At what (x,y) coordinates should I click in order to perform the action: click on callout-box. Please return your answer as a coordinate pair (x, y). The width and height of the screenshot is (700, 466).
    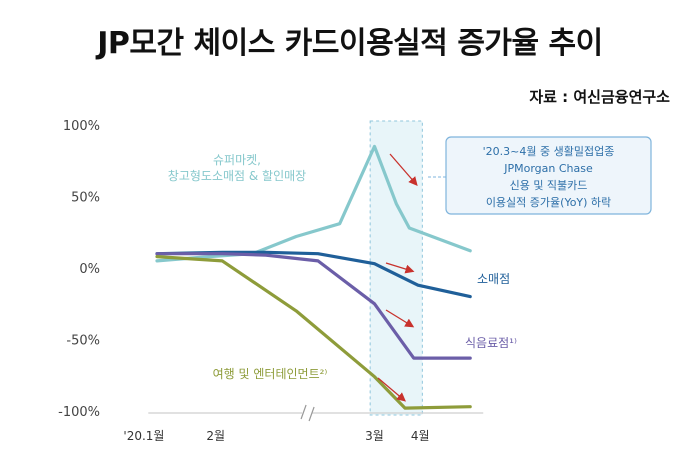
    Looking at the image, I should click on (548, 175).